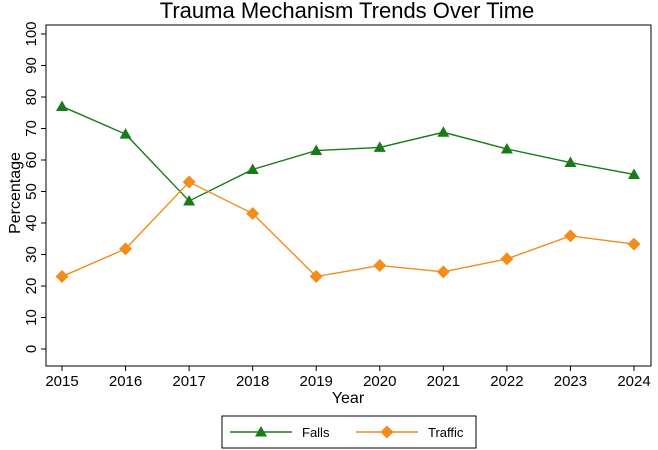  Describe the element at coordinates (633, 381) in the screenshot. I see `x-tick-label: 2024` at that location.